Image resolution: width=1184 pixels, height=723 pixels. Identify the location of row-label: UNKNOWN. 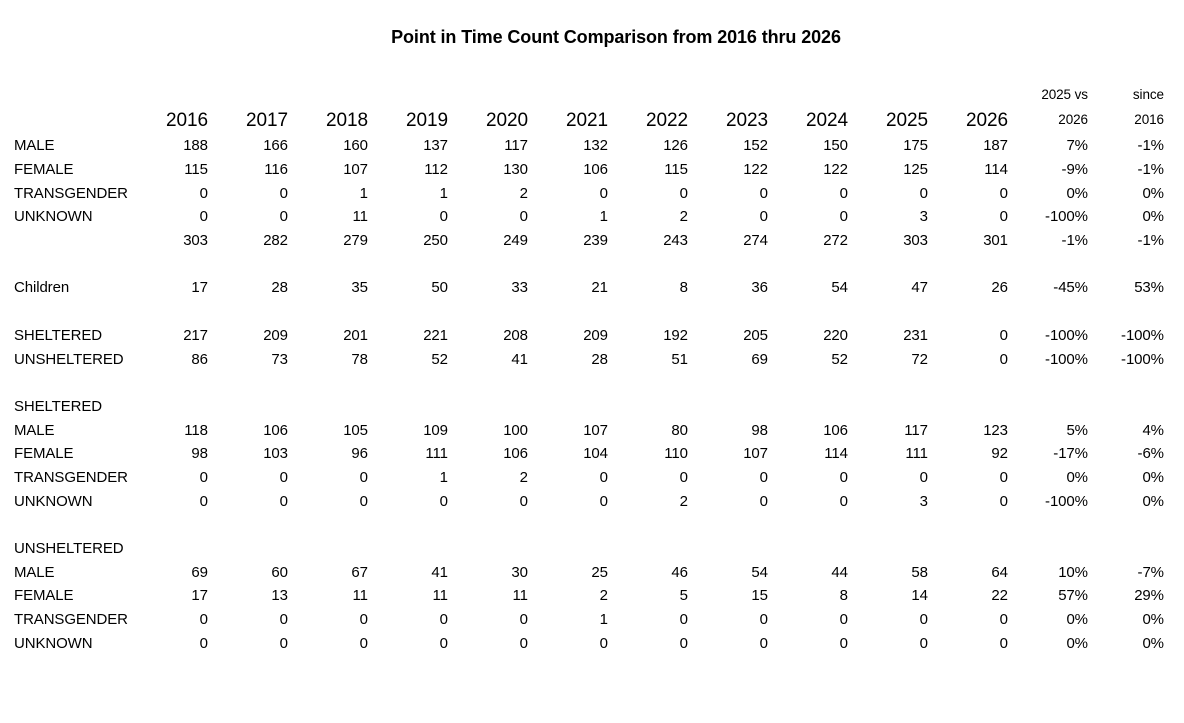
(53, 217).